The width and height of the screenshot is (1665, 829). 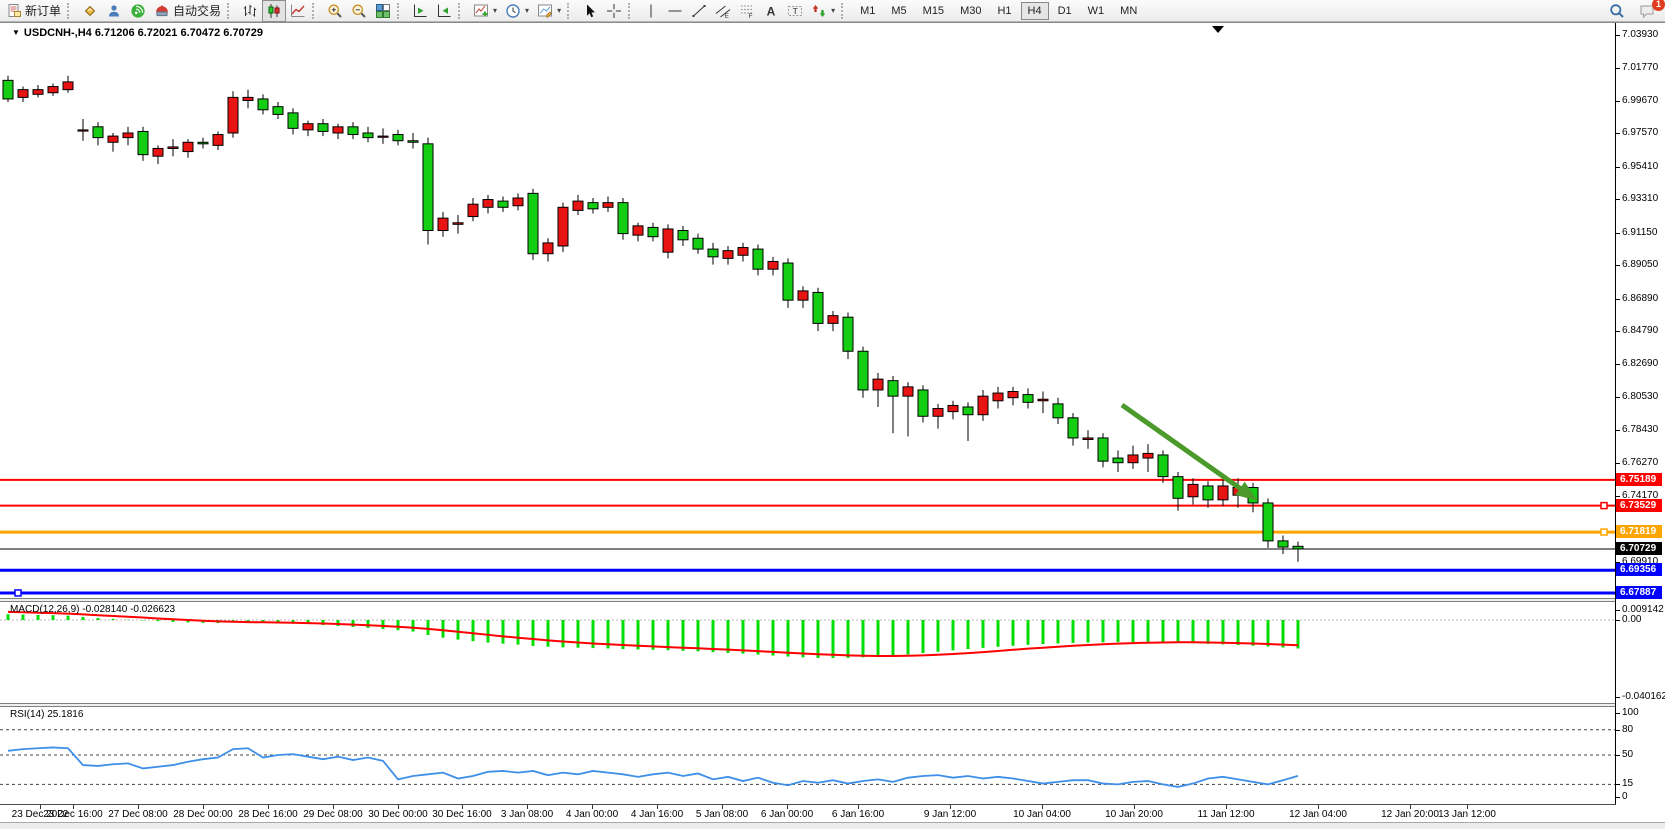 I want to click on crosshair-button, so click(x=614, y=11).